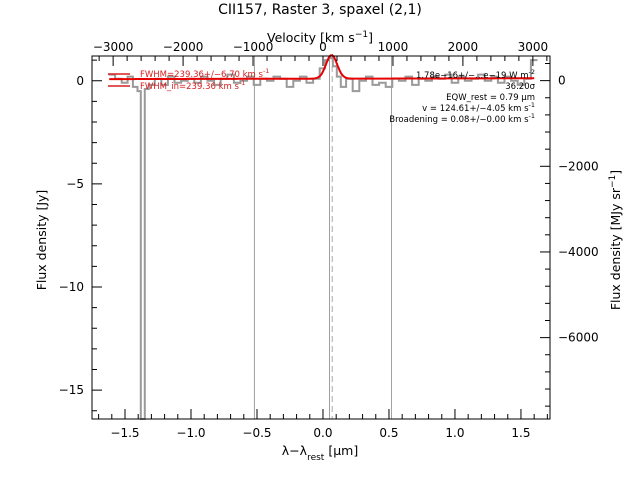 The height and width of the screenshot is (480, 640). I want to click on annotation-text: FWHM=239.36+/−6.70 km s, so click(202, 75).